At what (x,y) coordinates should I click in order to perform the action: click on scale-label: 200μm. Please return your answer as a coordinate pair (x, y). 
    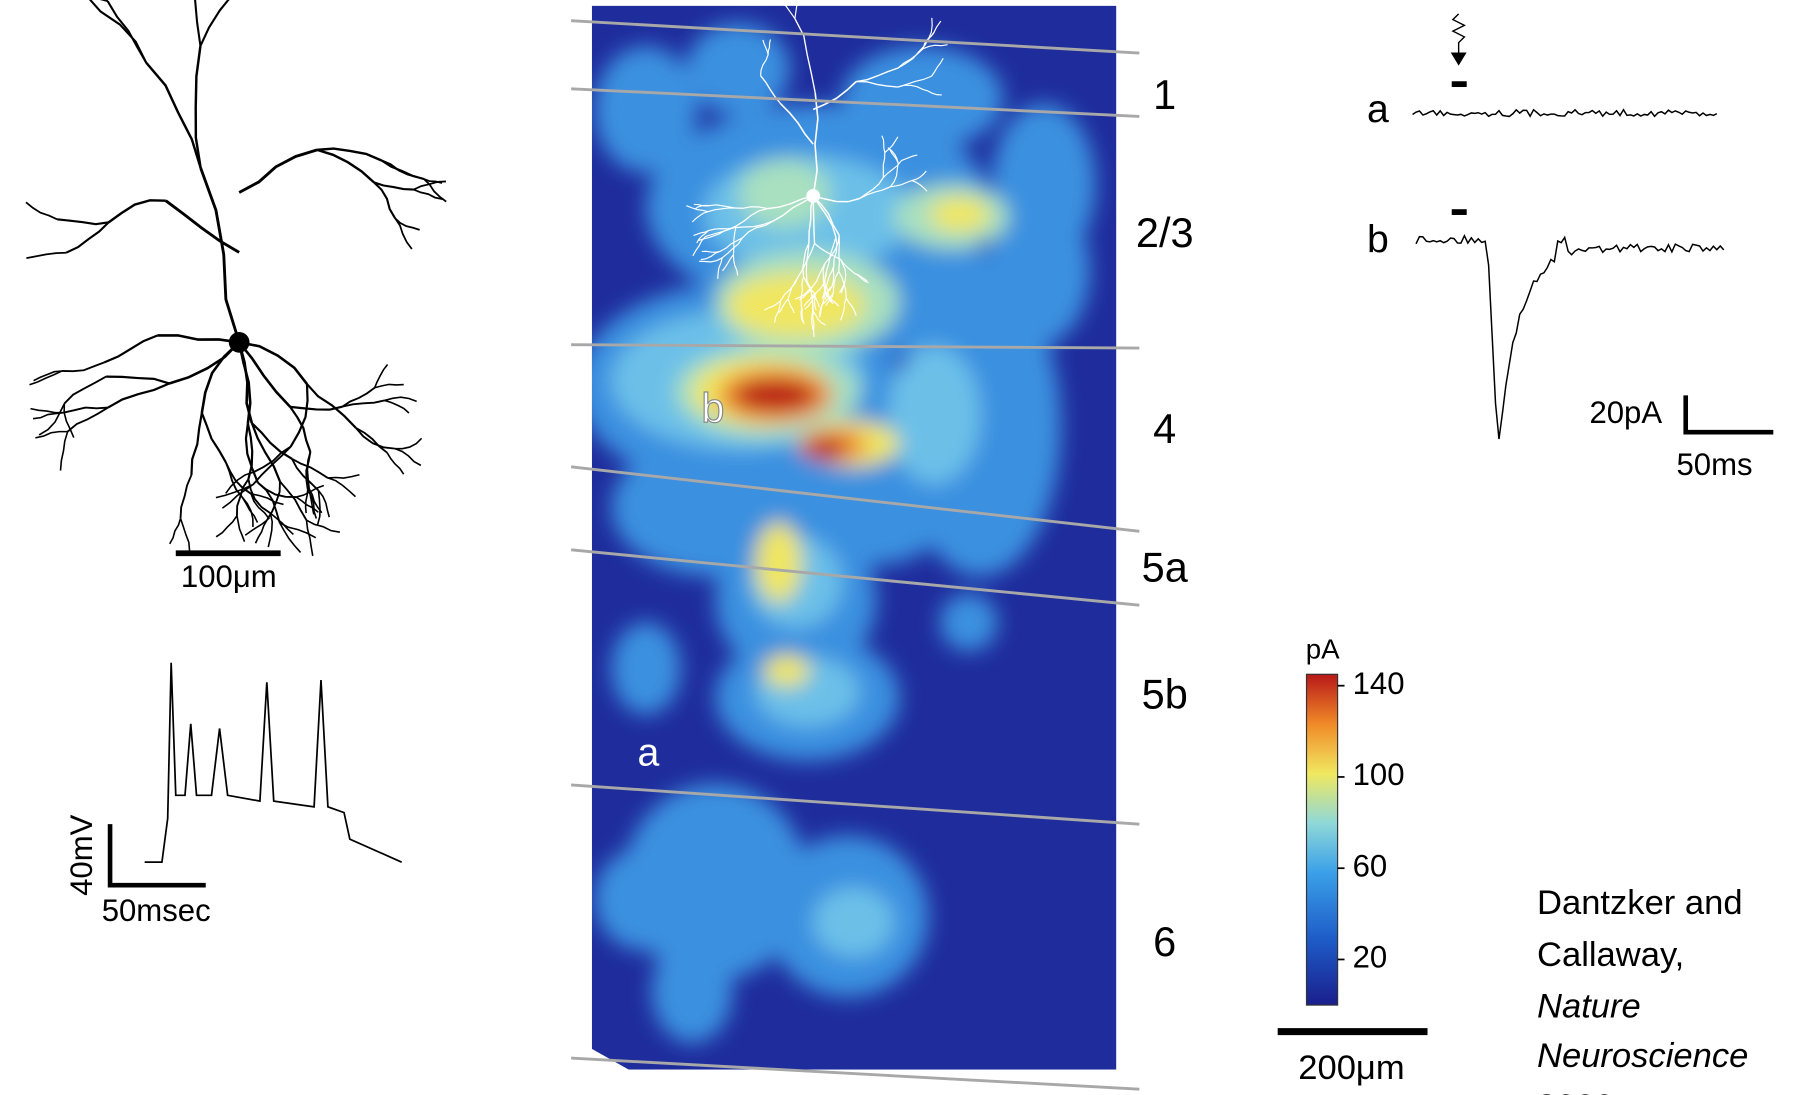
    Looking at the image, I should click on (1351, 1068).